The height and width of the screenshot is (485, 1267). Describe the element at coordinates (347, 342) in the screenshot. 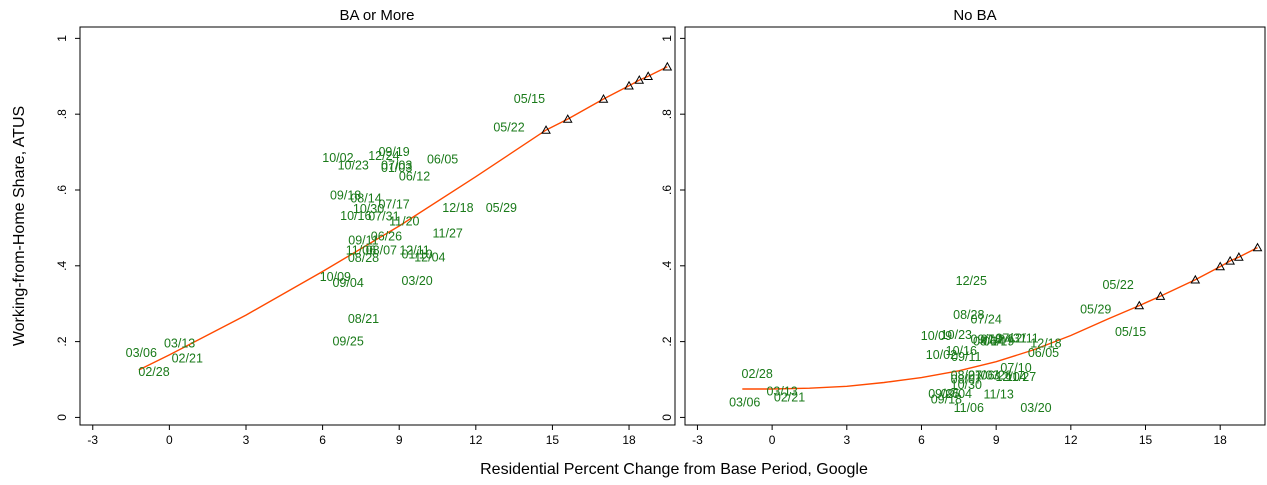

I see `point-label: 09/25` at that location.